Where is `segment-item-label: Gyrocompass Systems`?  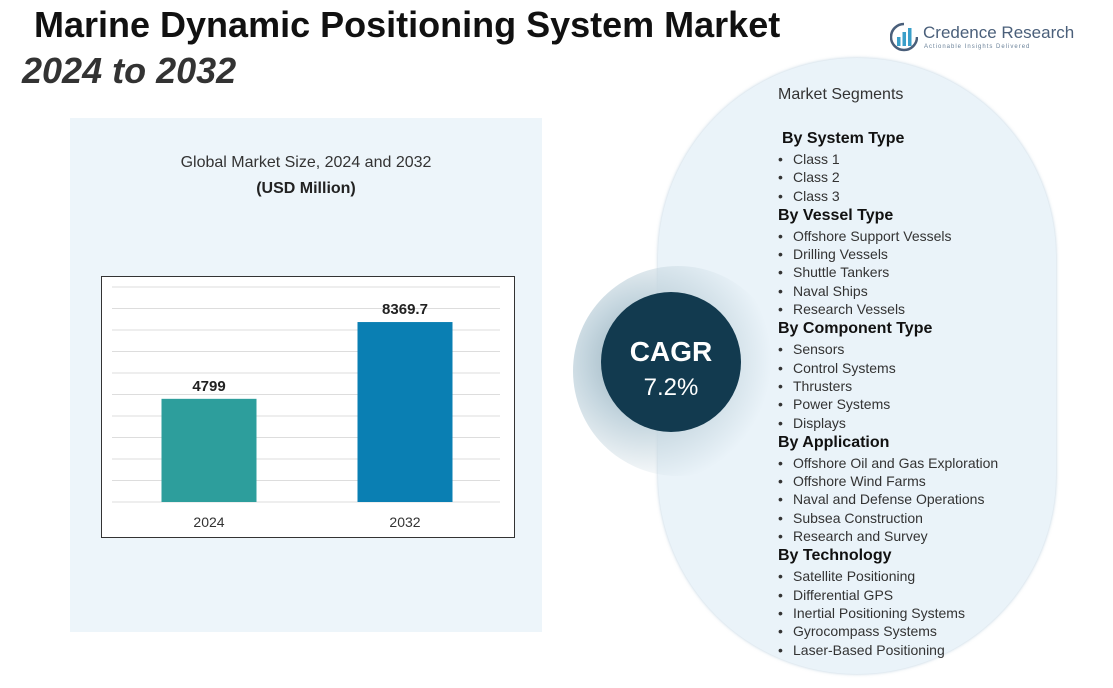 segment-item-label: Gyrocompass Systems is located at coordinates (865, 631).